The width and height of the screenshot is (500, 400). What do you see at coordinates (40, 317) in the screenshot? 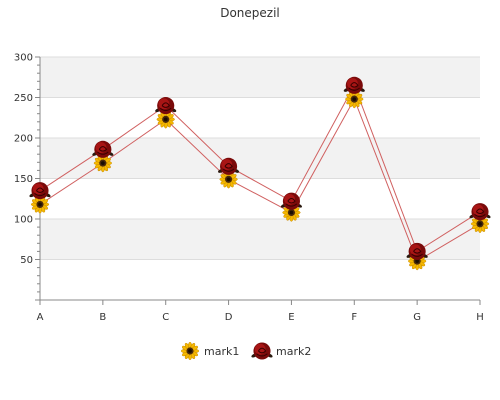
I see `x-tick-label: A` at bounding box center [40, 317].